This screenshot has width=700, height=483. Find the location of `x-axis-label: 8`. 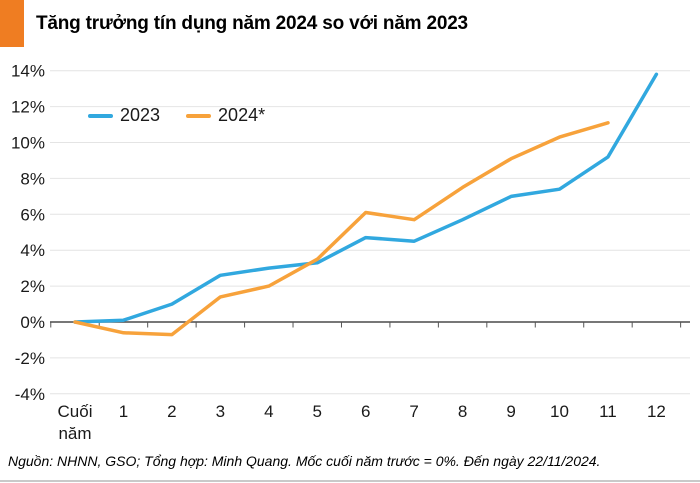

x-axis-label: 8 is located at coordinates (462, 411).